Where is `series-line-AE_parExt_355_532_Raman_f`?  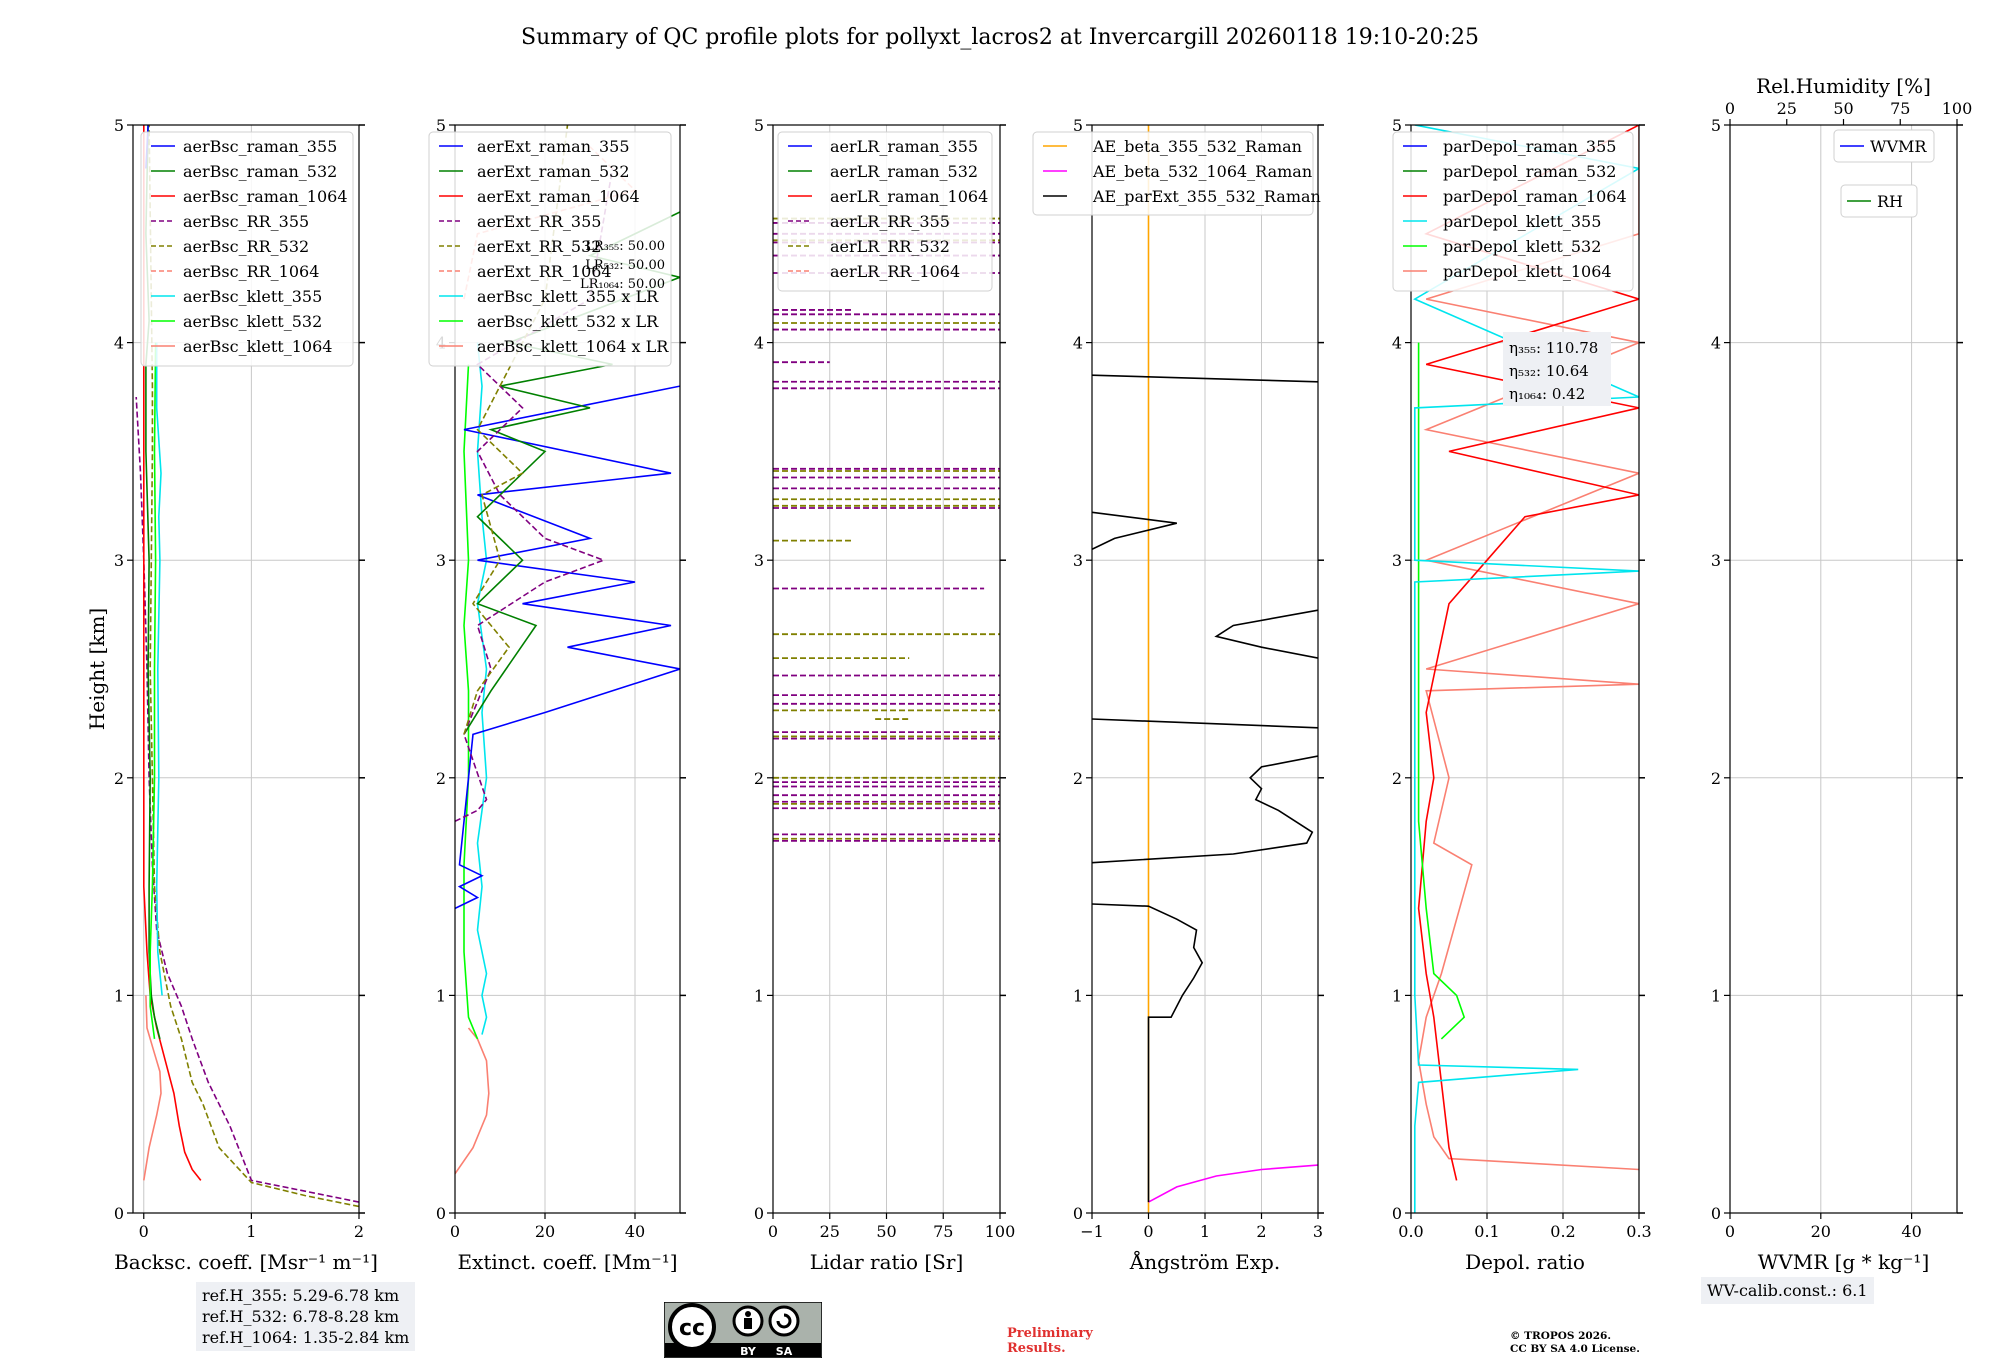 series-line-AE_parExt_355_532_Raman_f is located at coordinates (1205, 378).